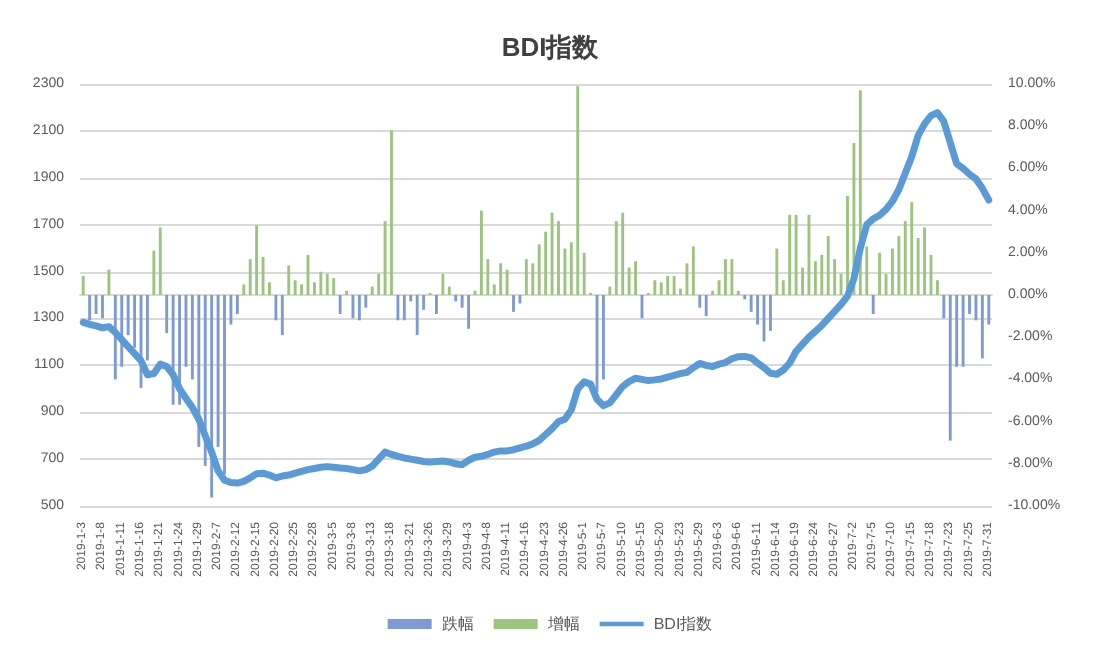 The image size is (1100, 666). I want to click on legend-label: BDI指数, so click(683, 624).